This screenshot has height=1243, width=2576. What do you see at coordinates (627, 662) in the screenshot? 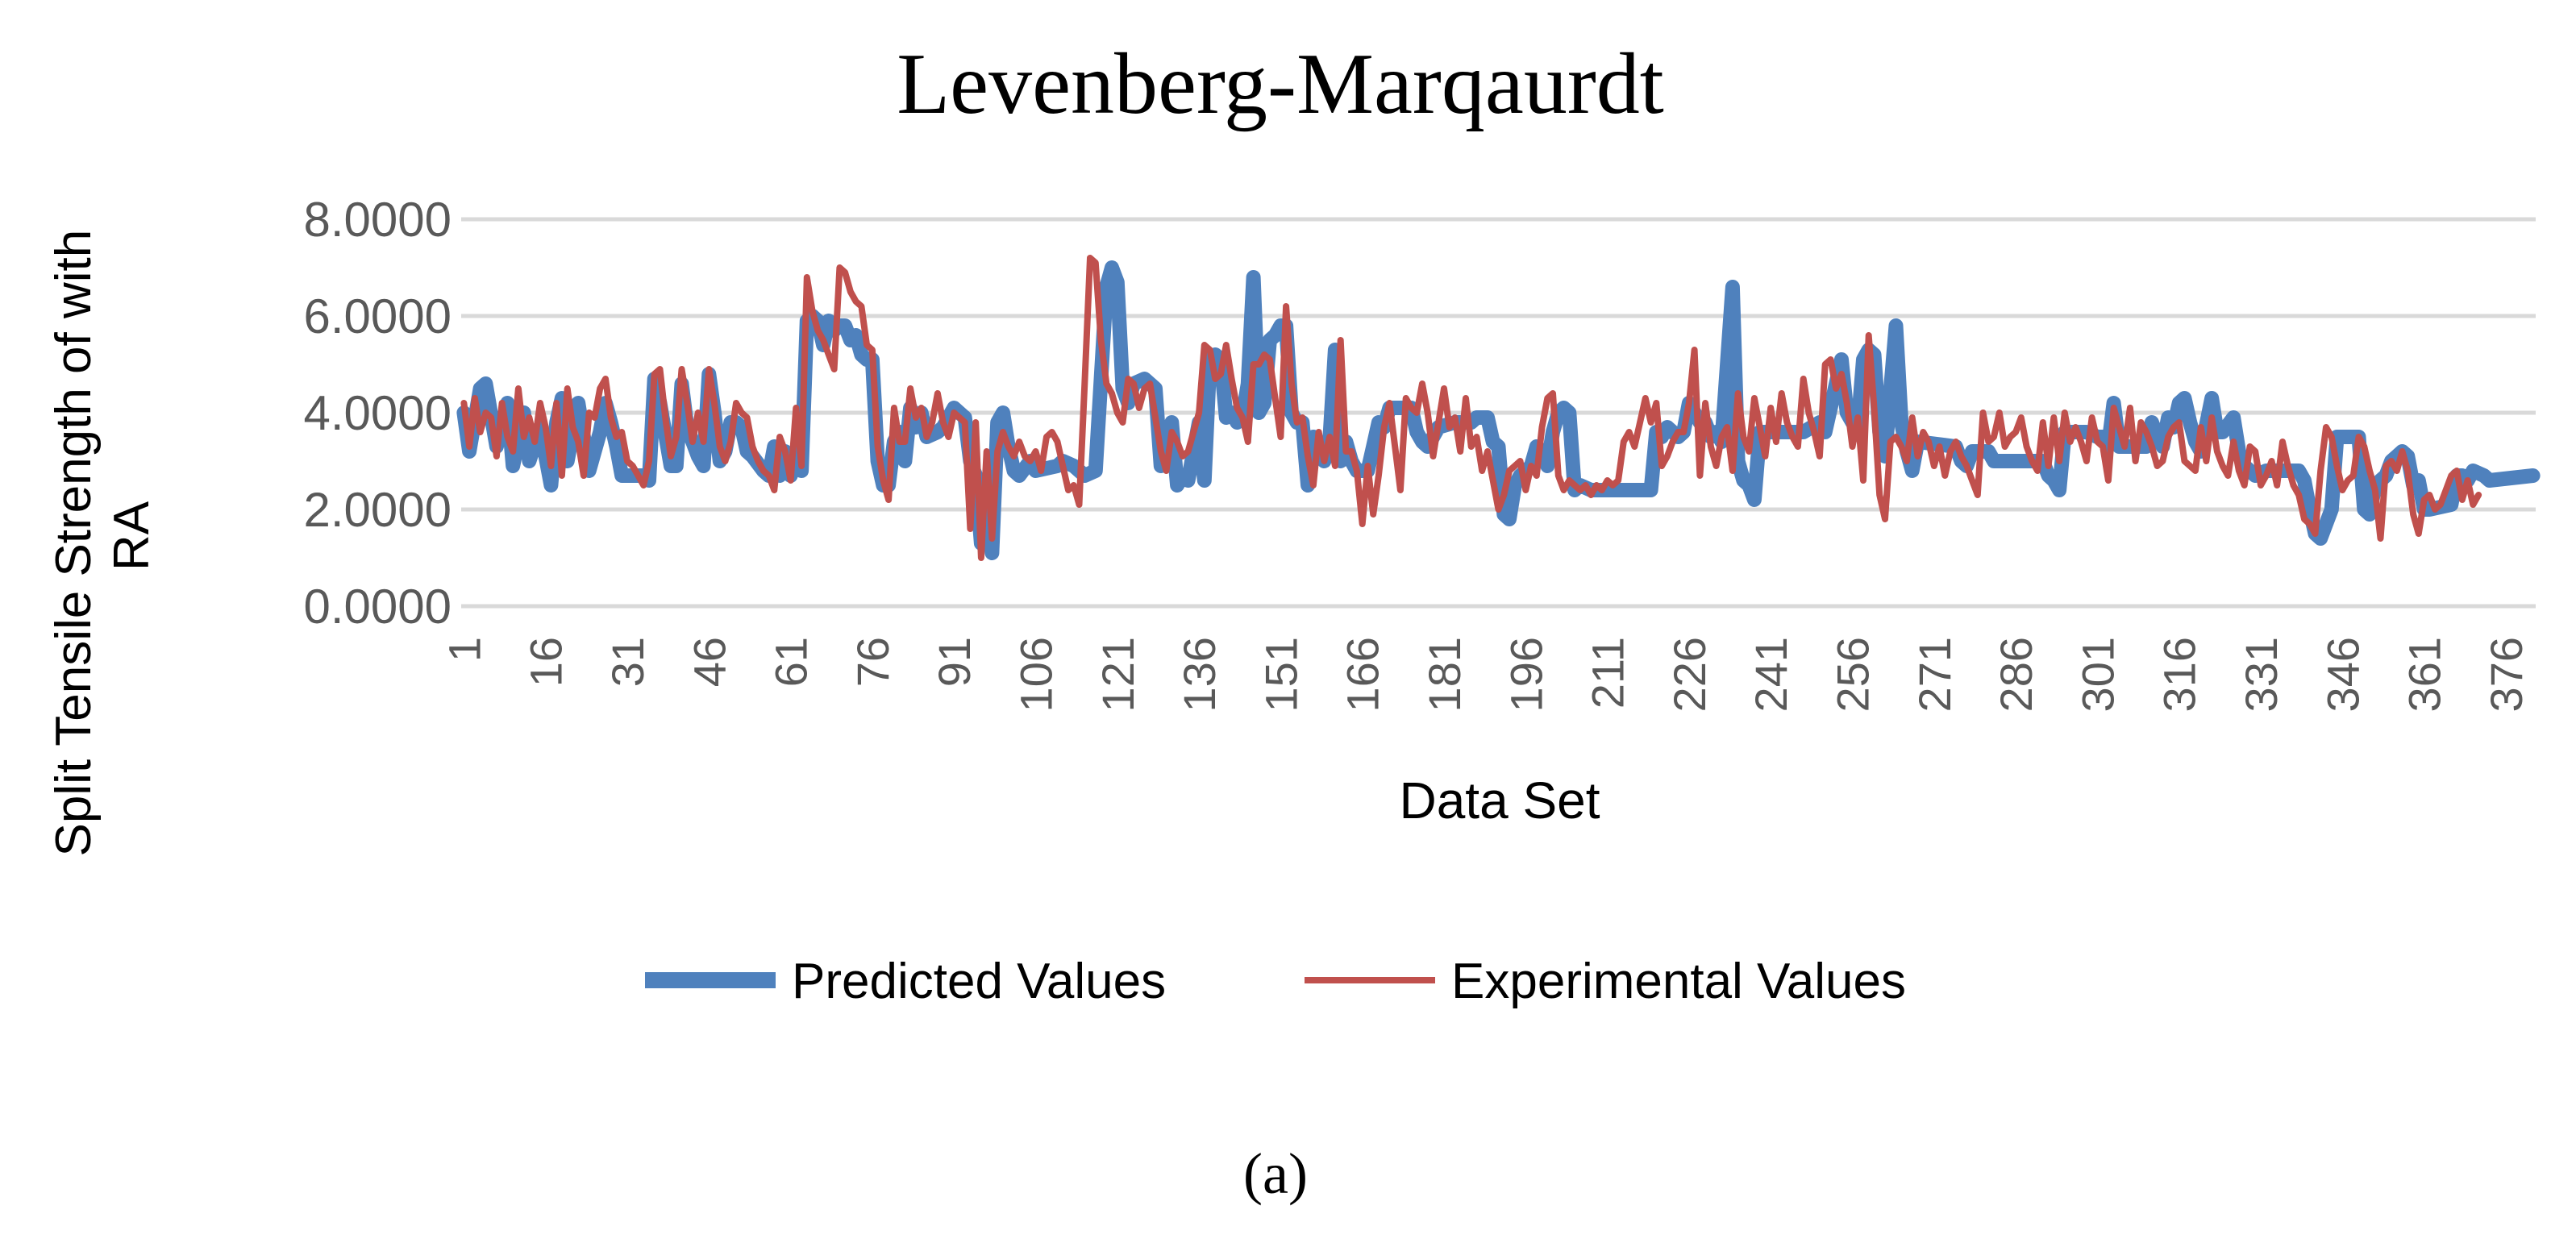
I see `x-tick-label: 31` at bounding box center [627, 662].